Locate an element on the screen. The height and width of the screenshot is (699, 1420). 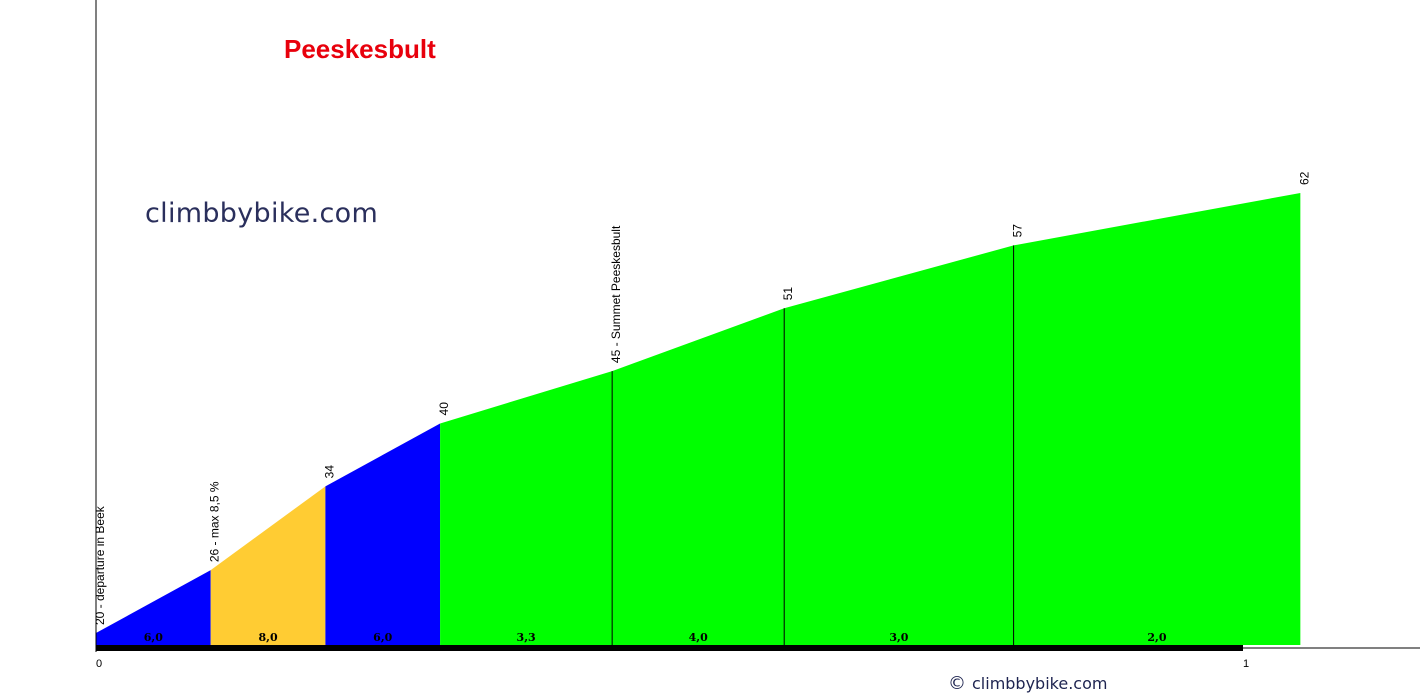
climbbybike-footer-logo: © climbbybike.com is located at coordinates (1027, 683).